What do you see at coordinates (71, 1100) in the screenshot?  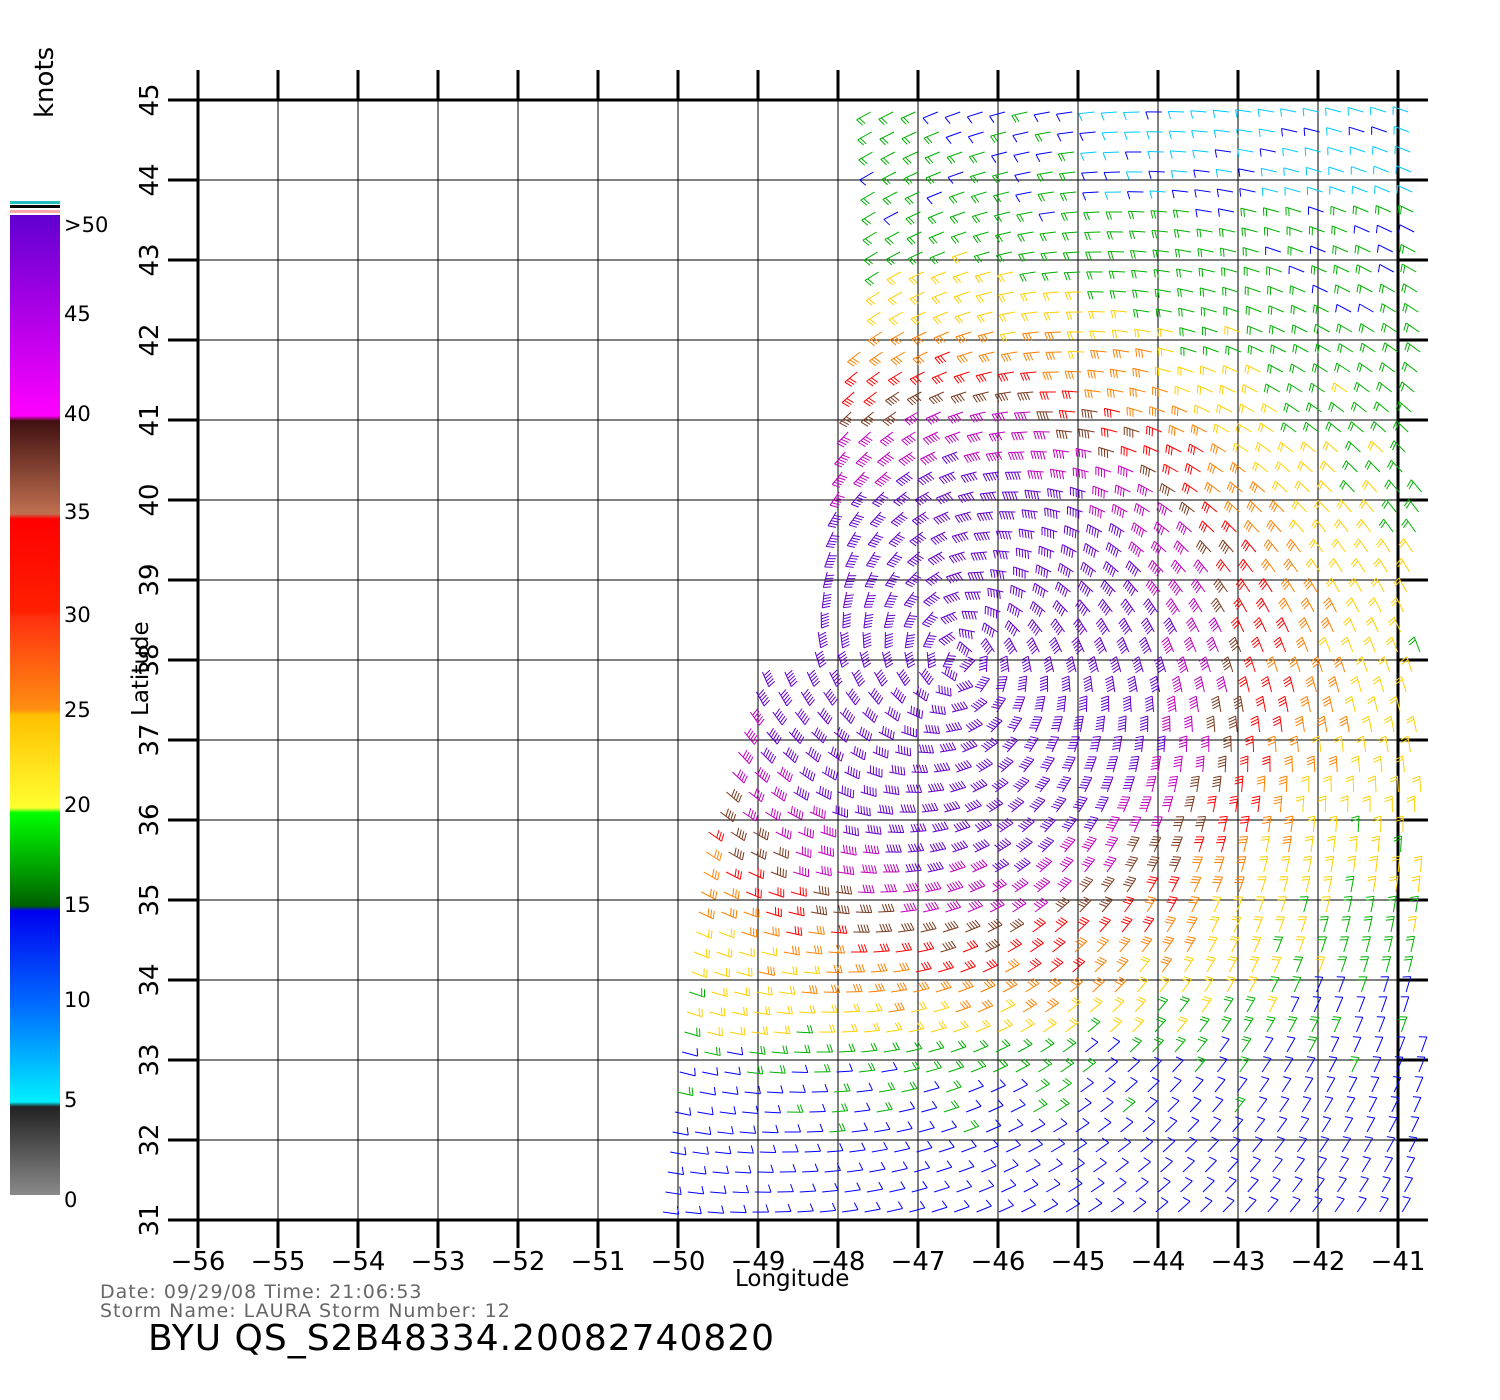 I see `colorbar-tick-label: 5` at bounding box center [71, 1100].